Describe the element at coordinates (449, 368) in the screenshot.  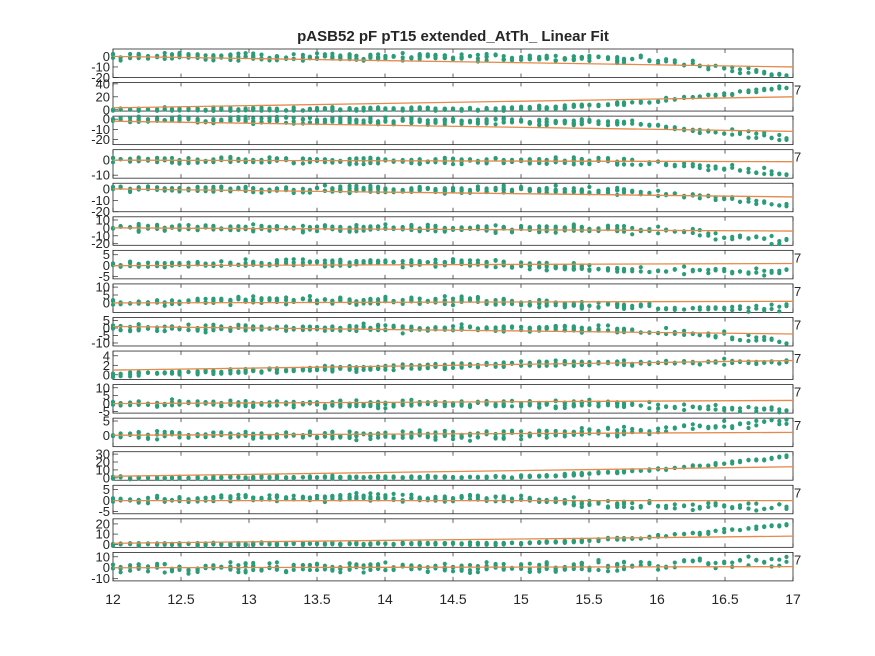
I see `data-points` at that location.